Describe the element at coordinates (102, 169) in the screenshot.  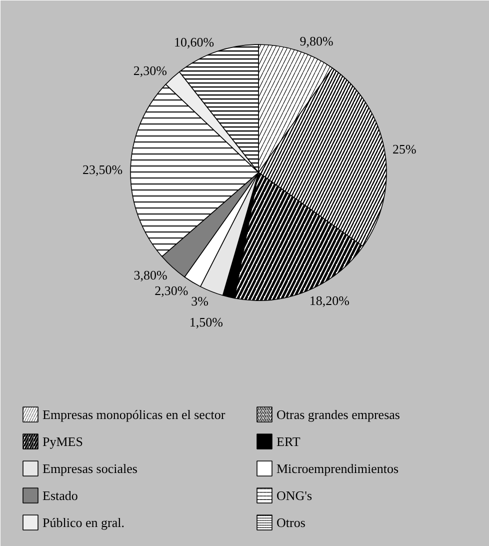
I see `data-label: 23,50%` at that location.